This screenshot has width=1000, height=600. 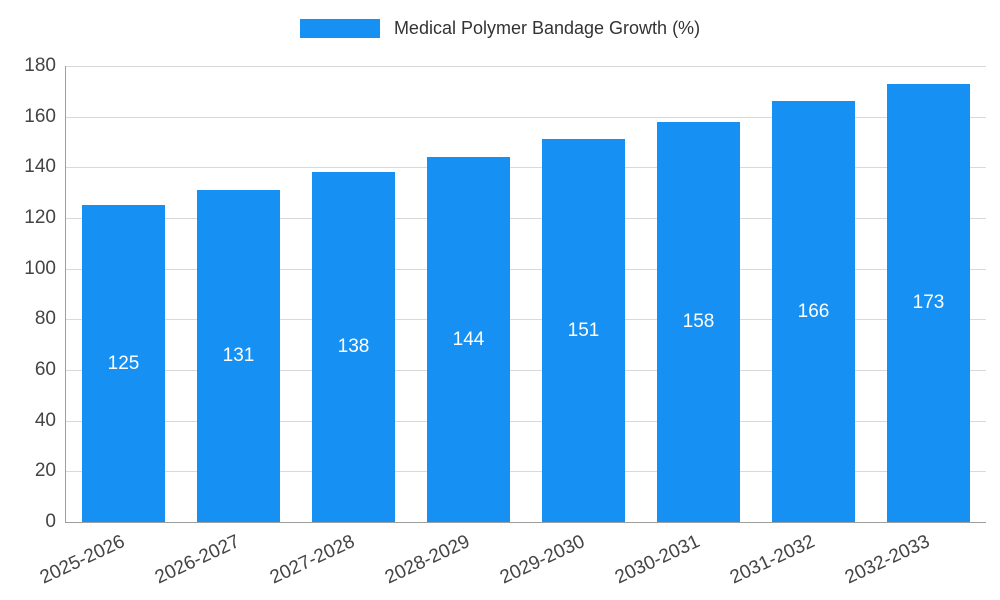 I want to click on y-axis-tick-label: 60, so click(x=45, y=369).